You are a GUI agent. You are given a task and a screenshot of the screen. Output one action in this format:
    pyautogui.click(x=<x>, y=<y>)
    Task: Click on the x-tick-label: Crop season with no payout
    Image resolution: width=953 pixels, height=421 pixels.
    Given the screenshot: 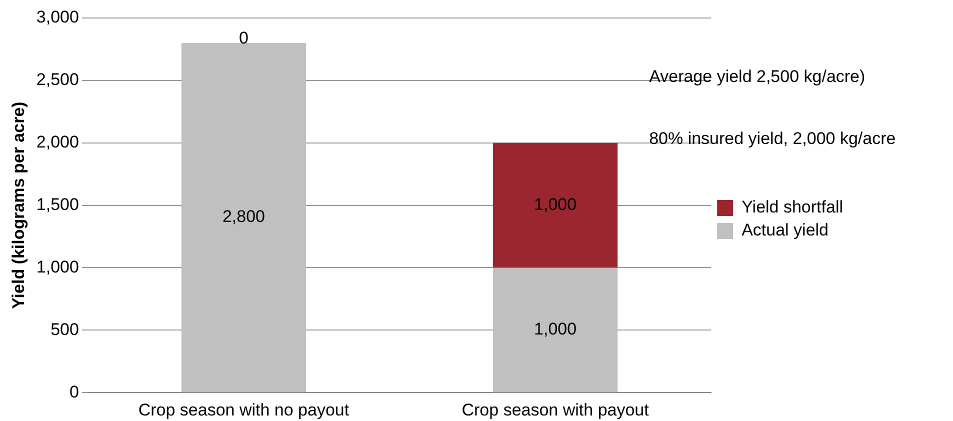 What is the action you would take?
    pyautogui.click(x=244, y=410)
    